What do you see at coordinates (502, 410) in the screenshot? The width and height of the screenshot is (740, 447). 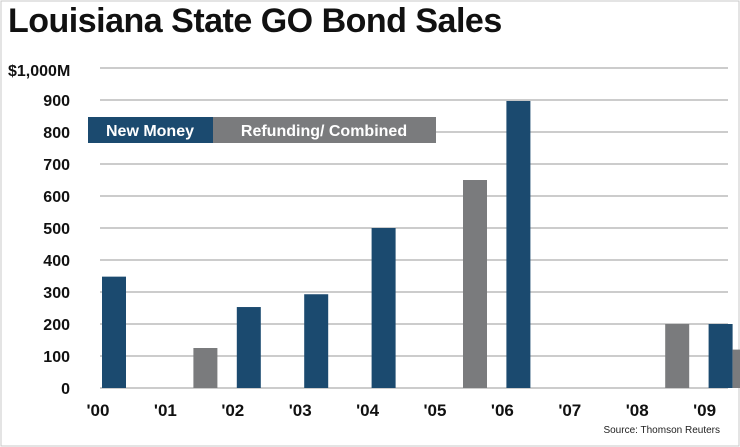 I see `x-tick-label: '06` at bounding box center [502, 410].